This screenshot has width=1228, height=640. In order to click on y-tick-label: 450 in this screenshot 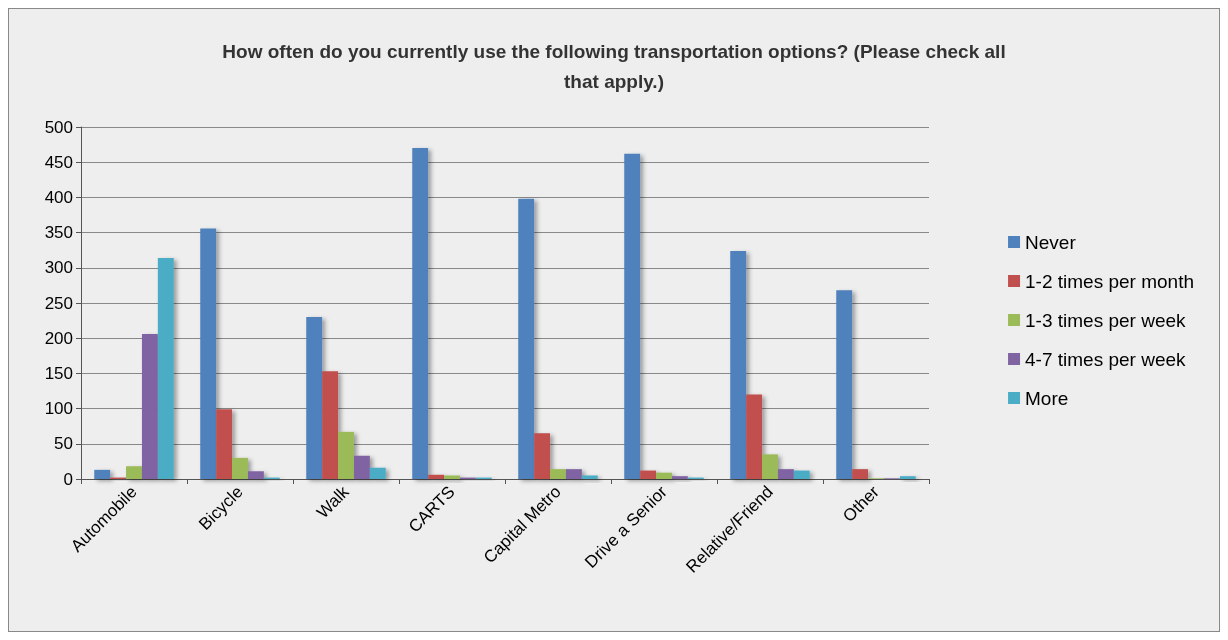, I will do `click(58, 162)`.